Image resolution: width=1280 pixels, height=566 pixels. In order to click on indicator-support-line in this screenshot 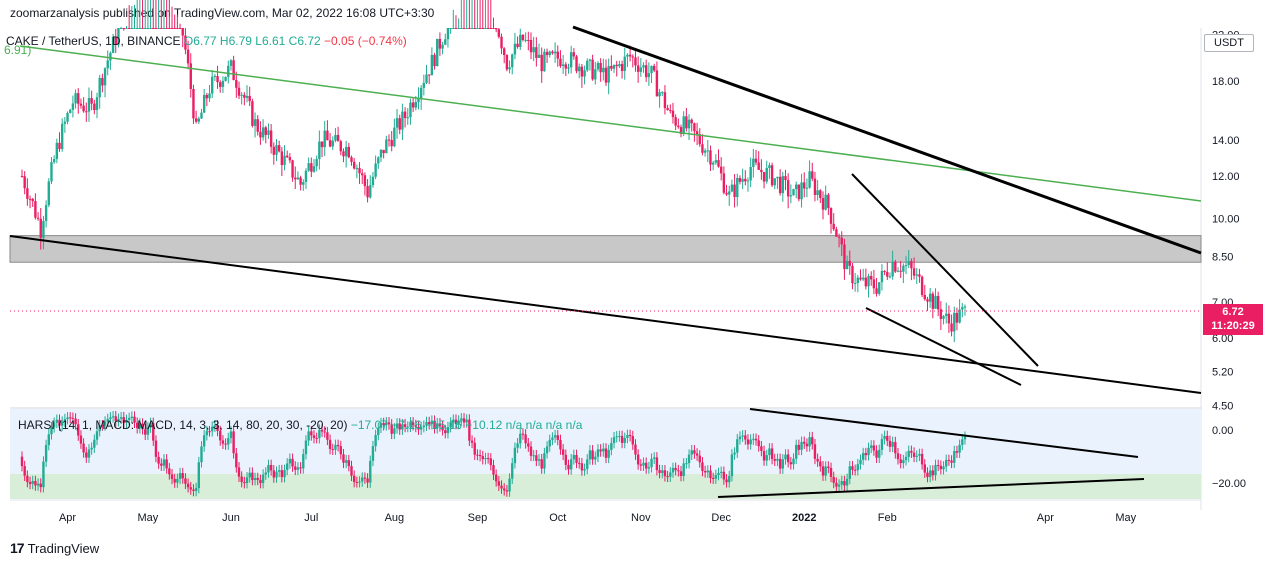, I will do `click(931, 488)`.